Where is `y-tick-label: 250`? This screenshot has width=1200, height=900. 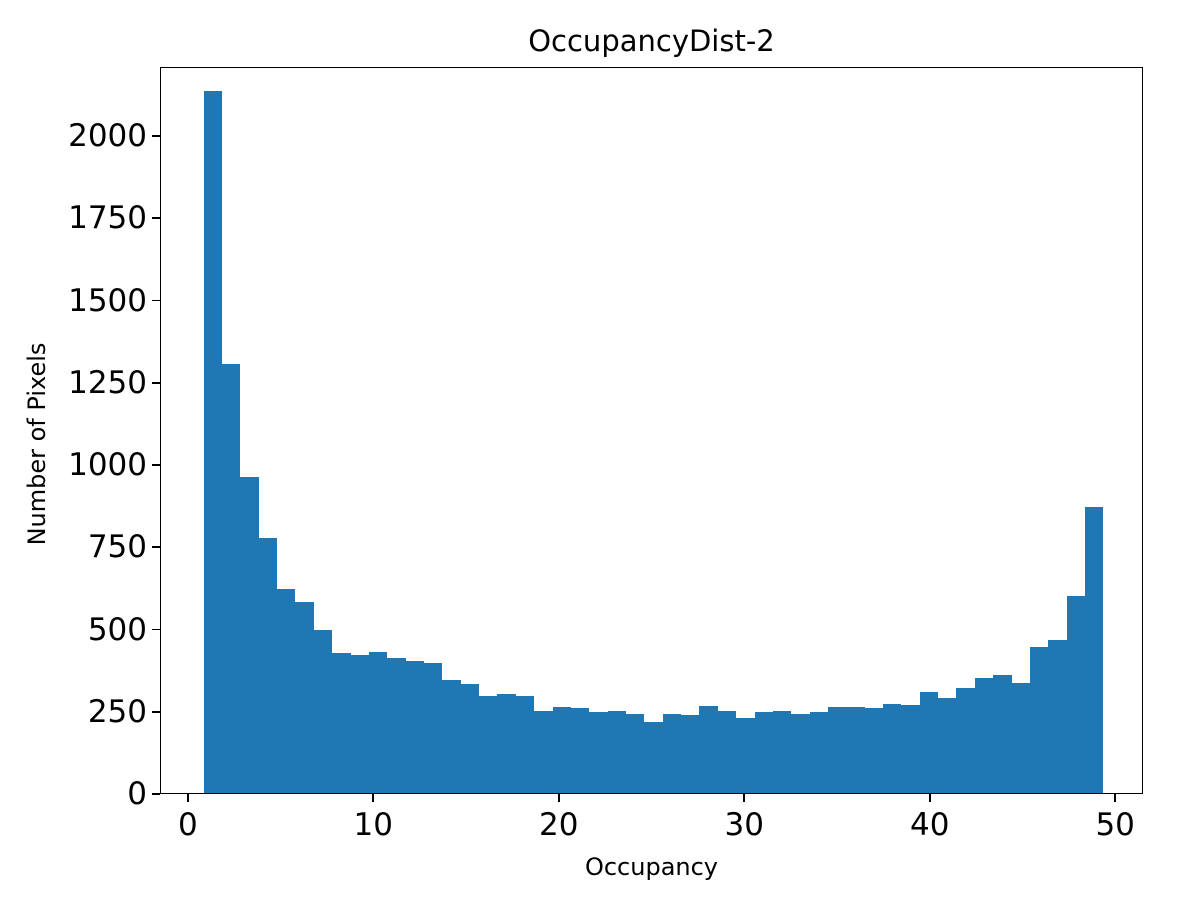 y-tick-label: 250 is located at coordinates (117, 711).